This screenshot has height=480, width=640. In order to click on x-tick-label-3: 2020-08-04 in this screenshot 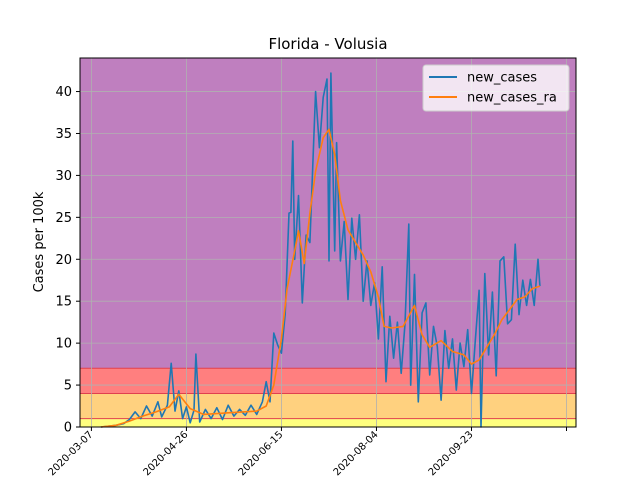, I will do `click(356, 453)`.